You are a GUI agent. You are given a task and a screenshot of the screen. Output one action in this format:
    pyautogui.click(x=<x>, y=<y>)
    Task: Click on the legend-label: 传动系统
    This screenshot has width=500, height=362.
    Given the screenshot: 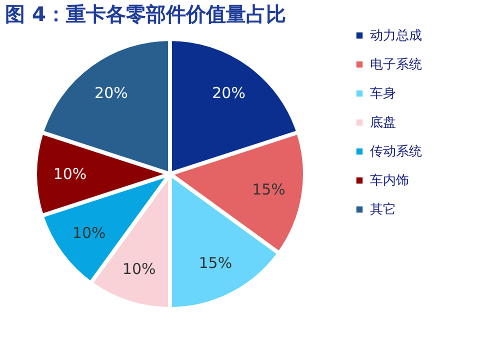 What is the action you would take?
    pyautogui.click(x=396, y=152)
    